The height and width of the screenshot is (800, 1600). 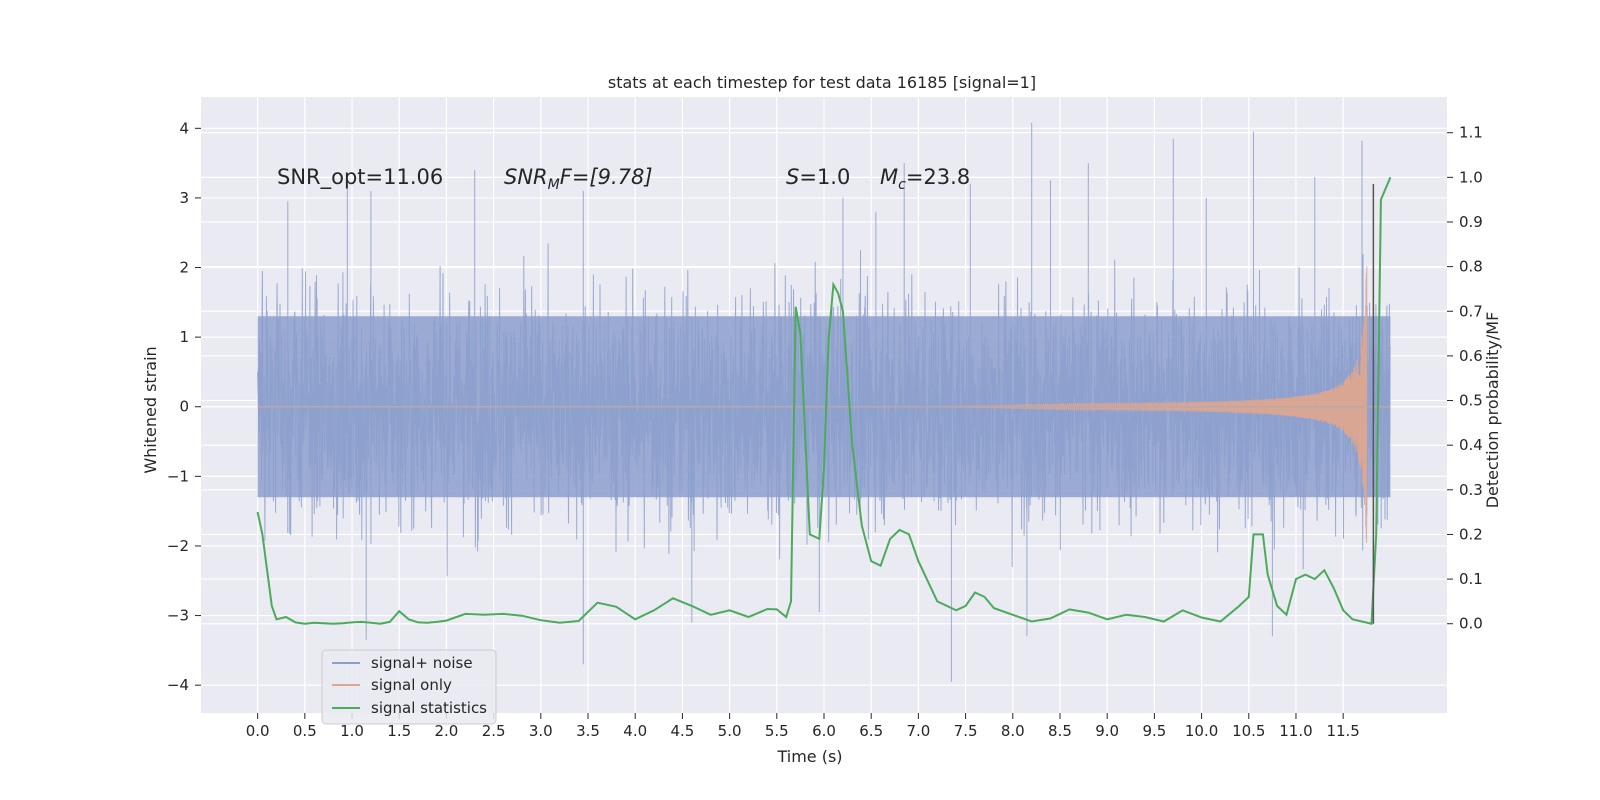 I want to click on y-right-tick-label: 1.1, so click(x=1471, y=133).